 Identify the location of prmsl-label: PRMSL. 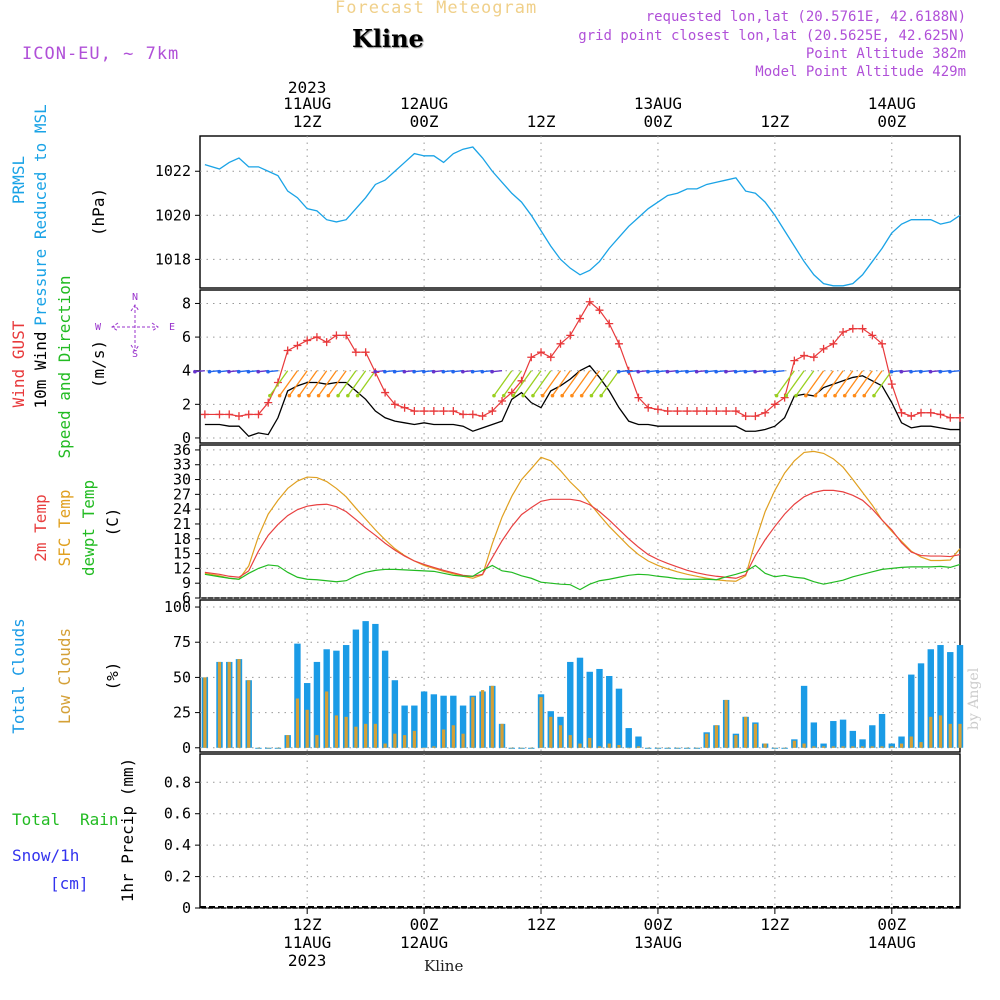
(18, 180).